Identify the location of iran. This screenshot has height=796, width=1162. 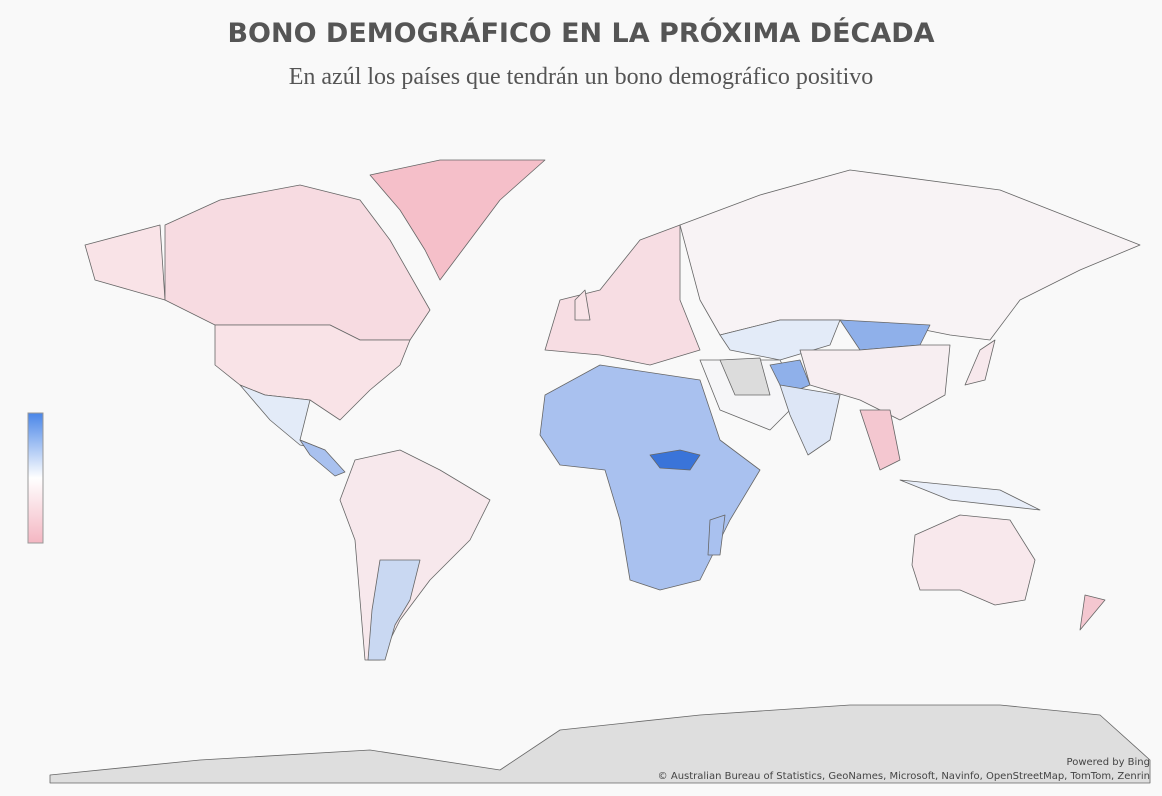
(745, 376).